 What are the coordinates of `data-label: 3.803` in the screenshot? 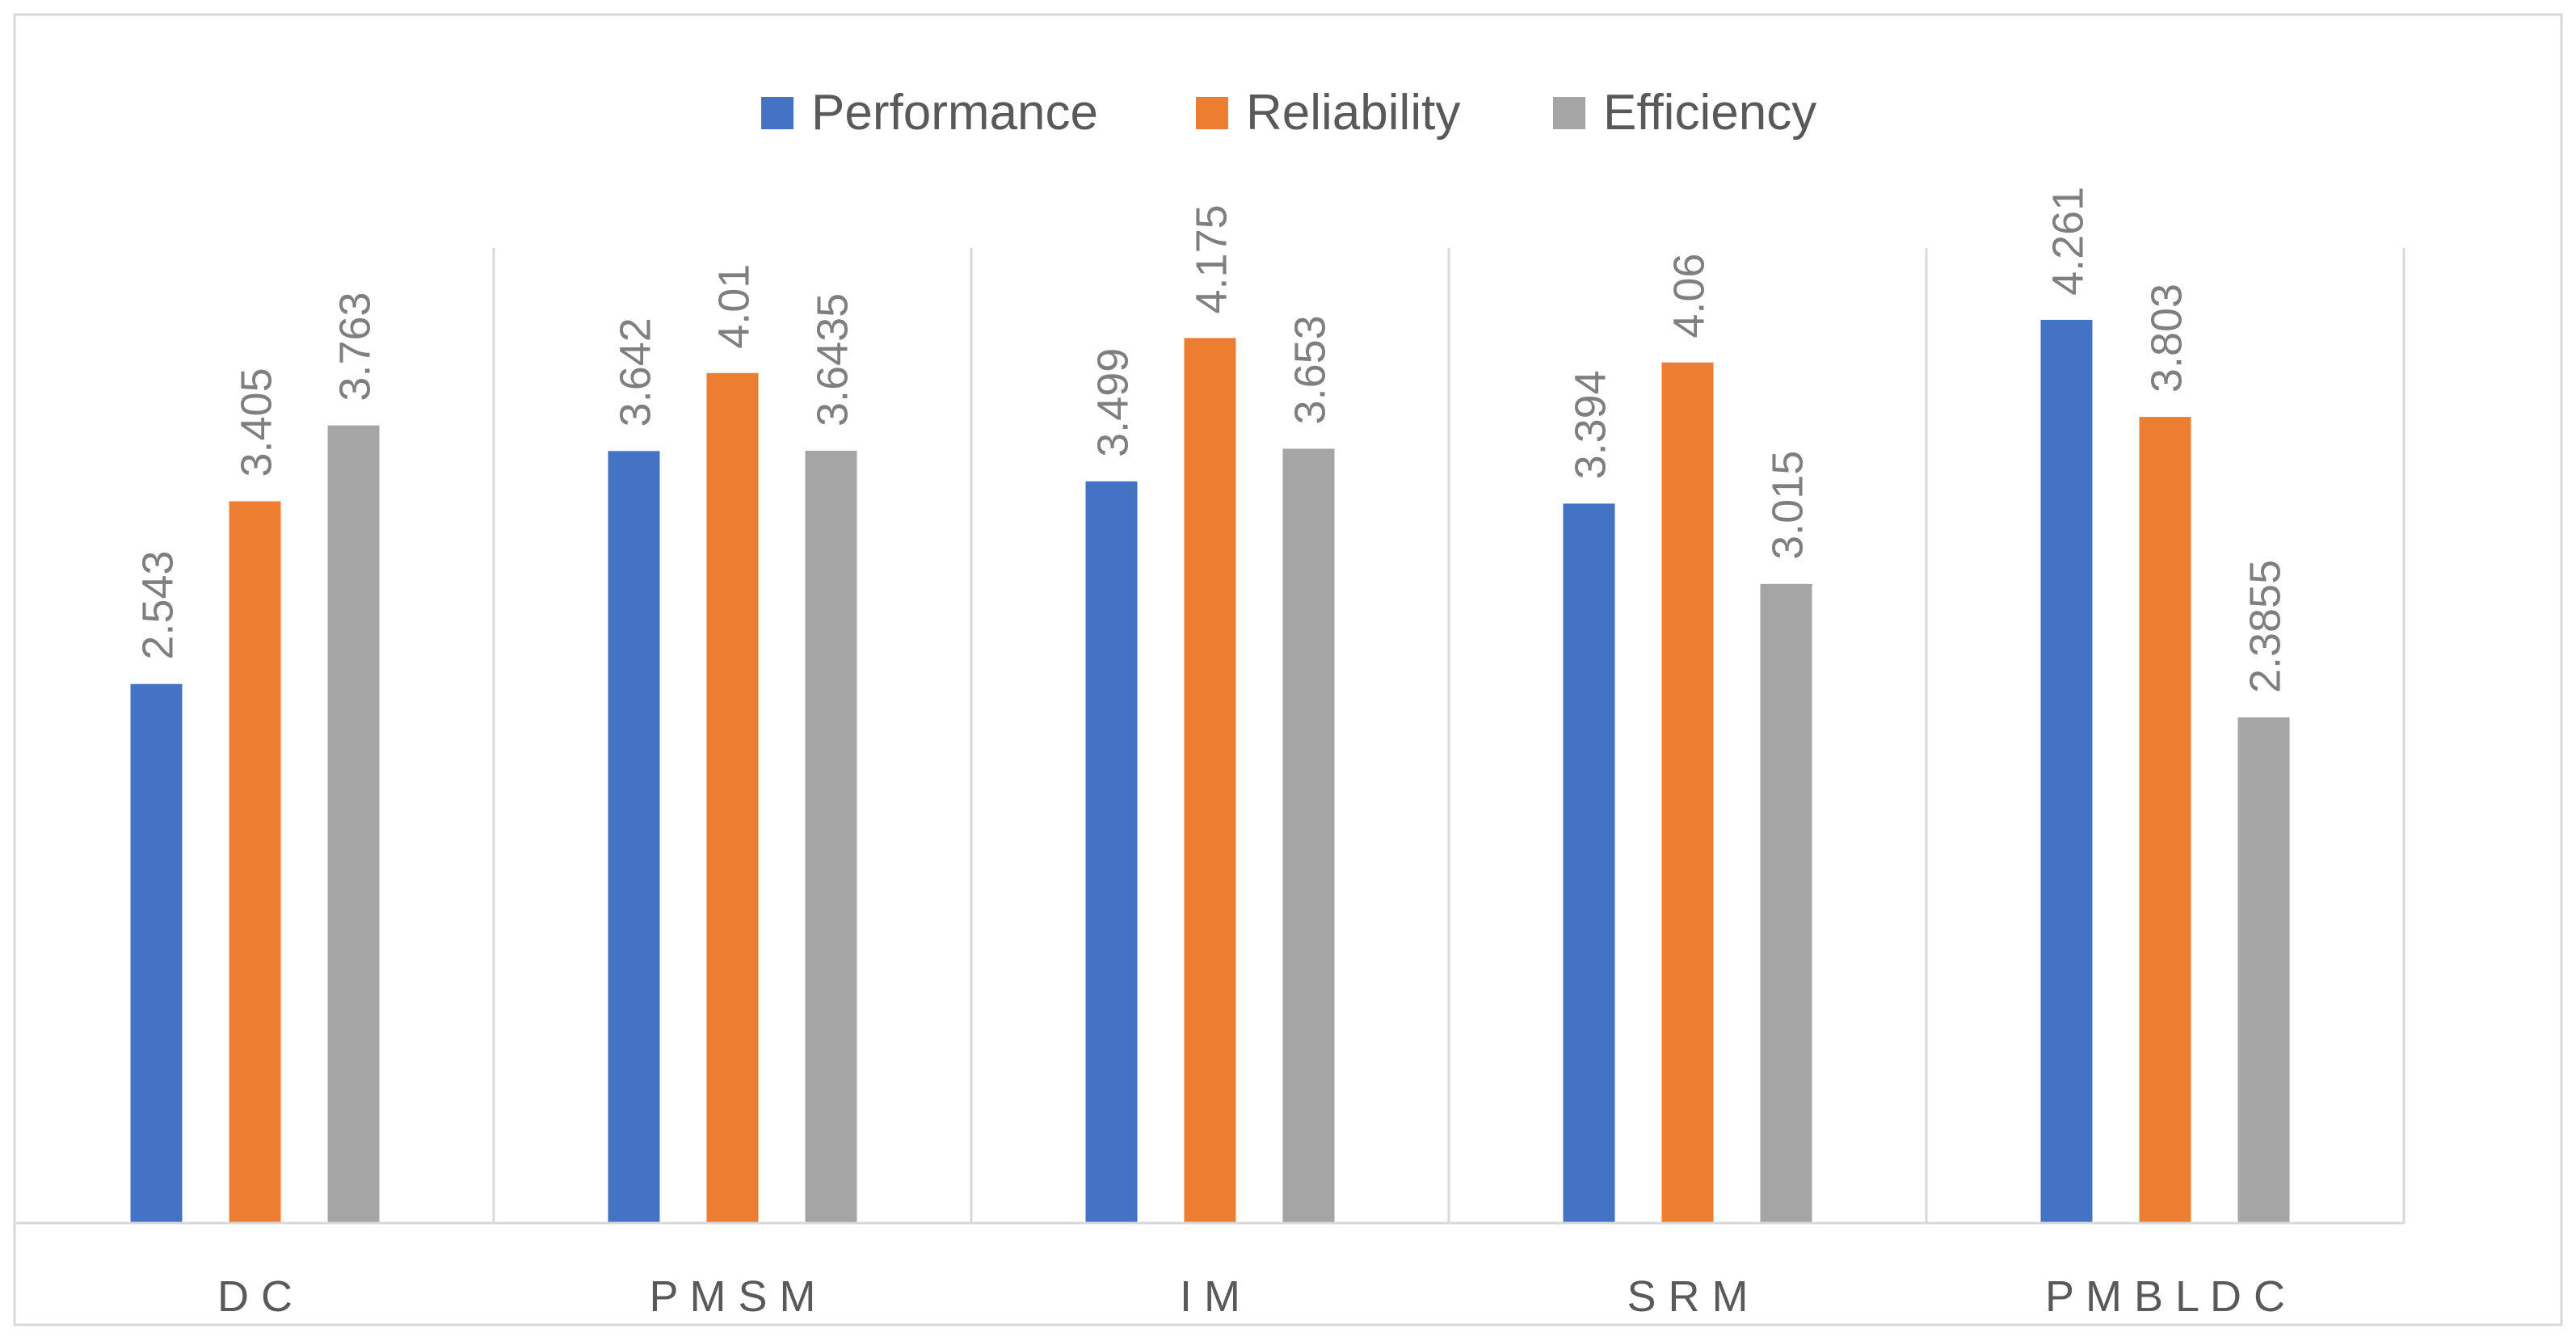 It's located at (2167, 338).